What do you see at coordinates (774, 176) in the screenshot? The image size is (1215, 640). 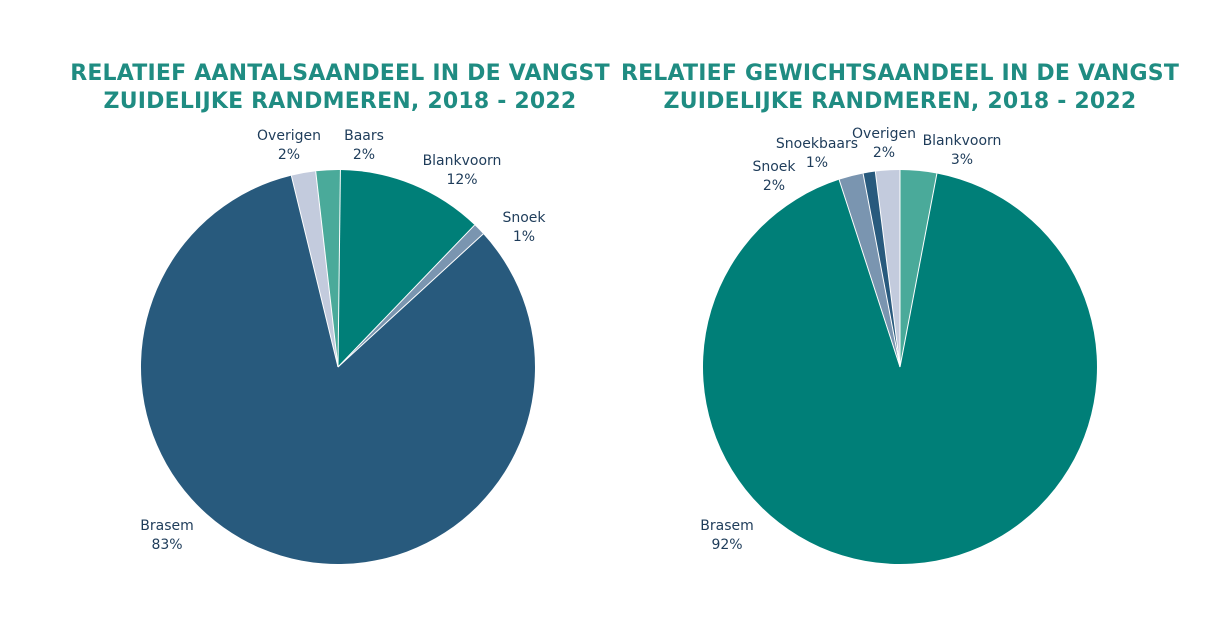 I see `pie-label-snoek: Snoek 2%` at bounding box center [774, 176].